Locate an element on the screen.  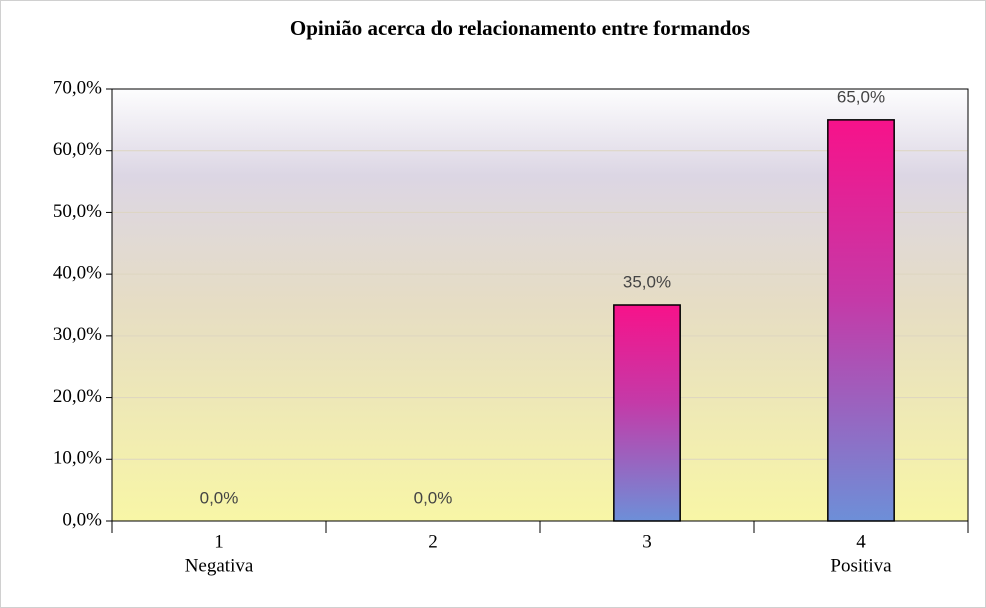
y-tick-label: 50,0% is located at coordinates (77, 211).